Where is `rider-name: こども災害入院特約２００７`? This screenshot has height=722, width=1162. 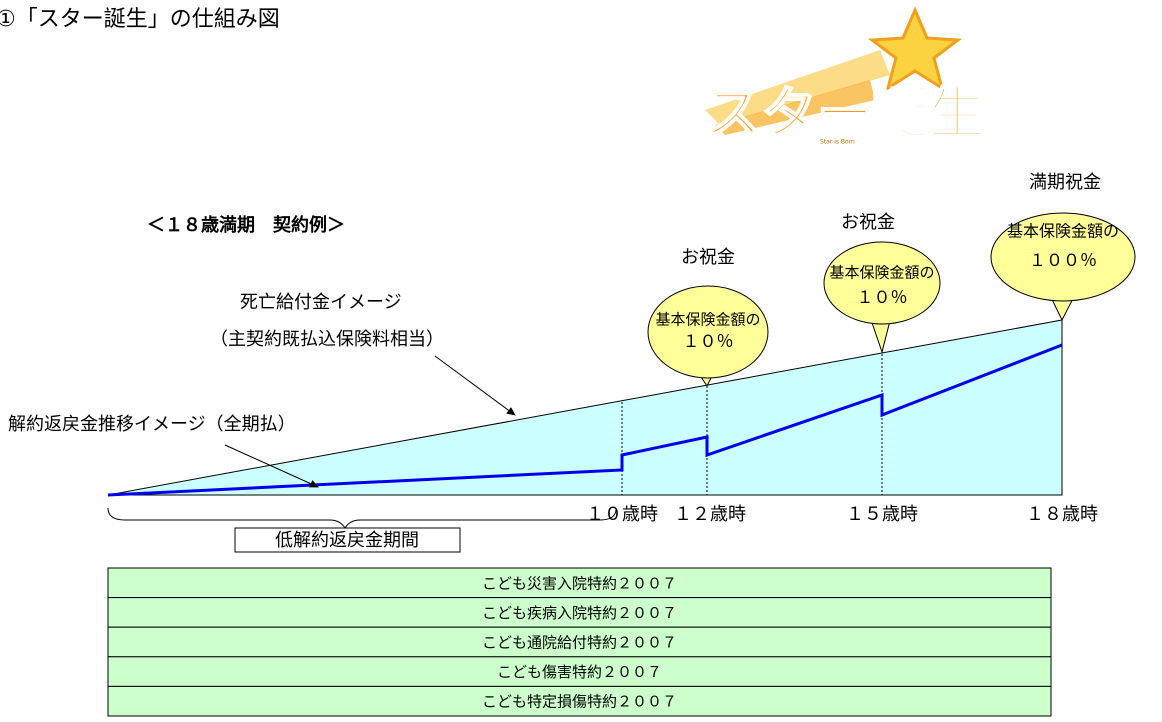
rider-name: こども災害入院特約２００７ is located at coordinates (579, 583).